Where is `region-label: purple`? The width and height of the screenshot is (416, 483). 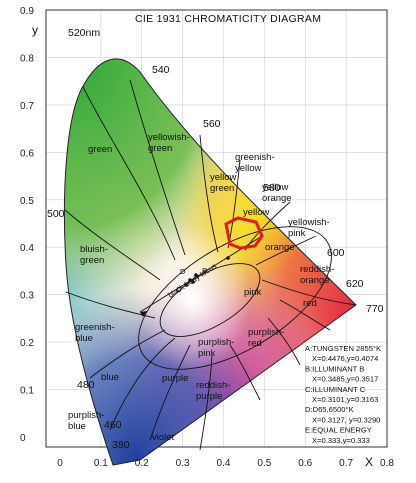 region-label: purple is located at coordinates (175, 378).